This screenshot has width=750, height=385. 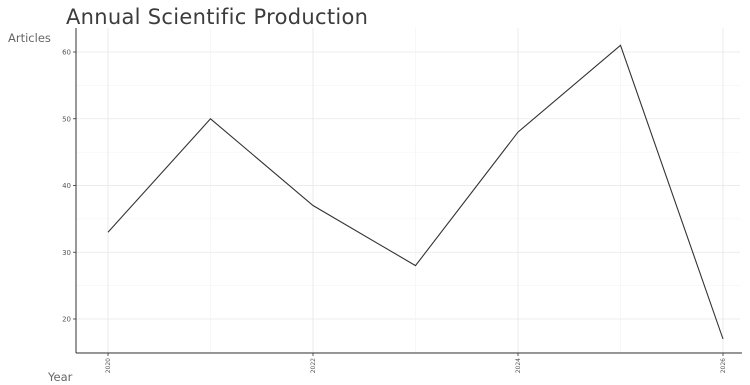 What do you see at coordinates (108, 365) in the screenshot?
I see `x-tick-label: 2020` at bounding box center [108, 365].